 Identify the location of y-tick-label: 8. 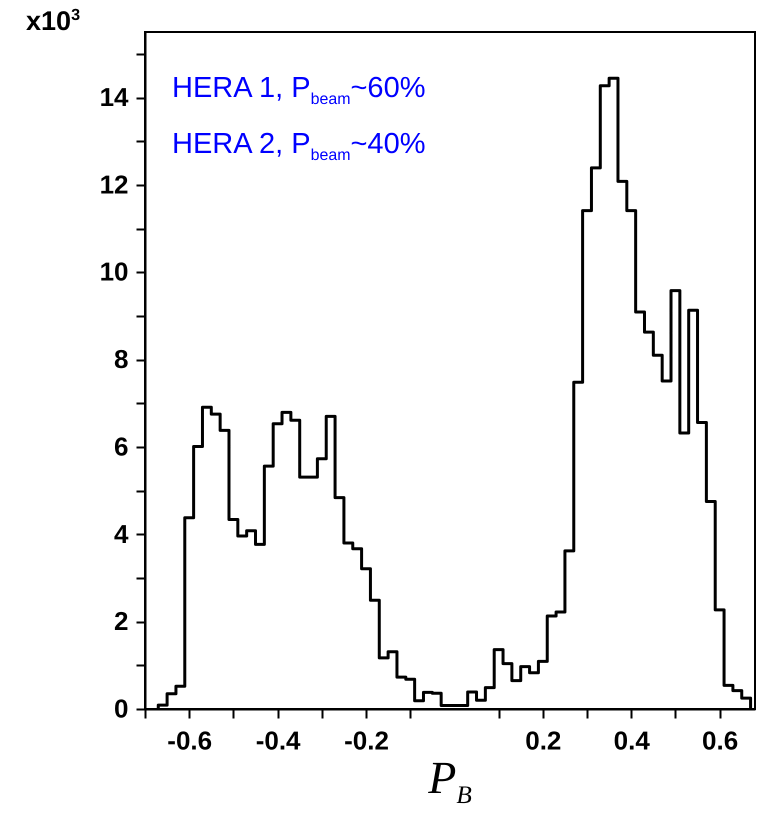
(121, 359).